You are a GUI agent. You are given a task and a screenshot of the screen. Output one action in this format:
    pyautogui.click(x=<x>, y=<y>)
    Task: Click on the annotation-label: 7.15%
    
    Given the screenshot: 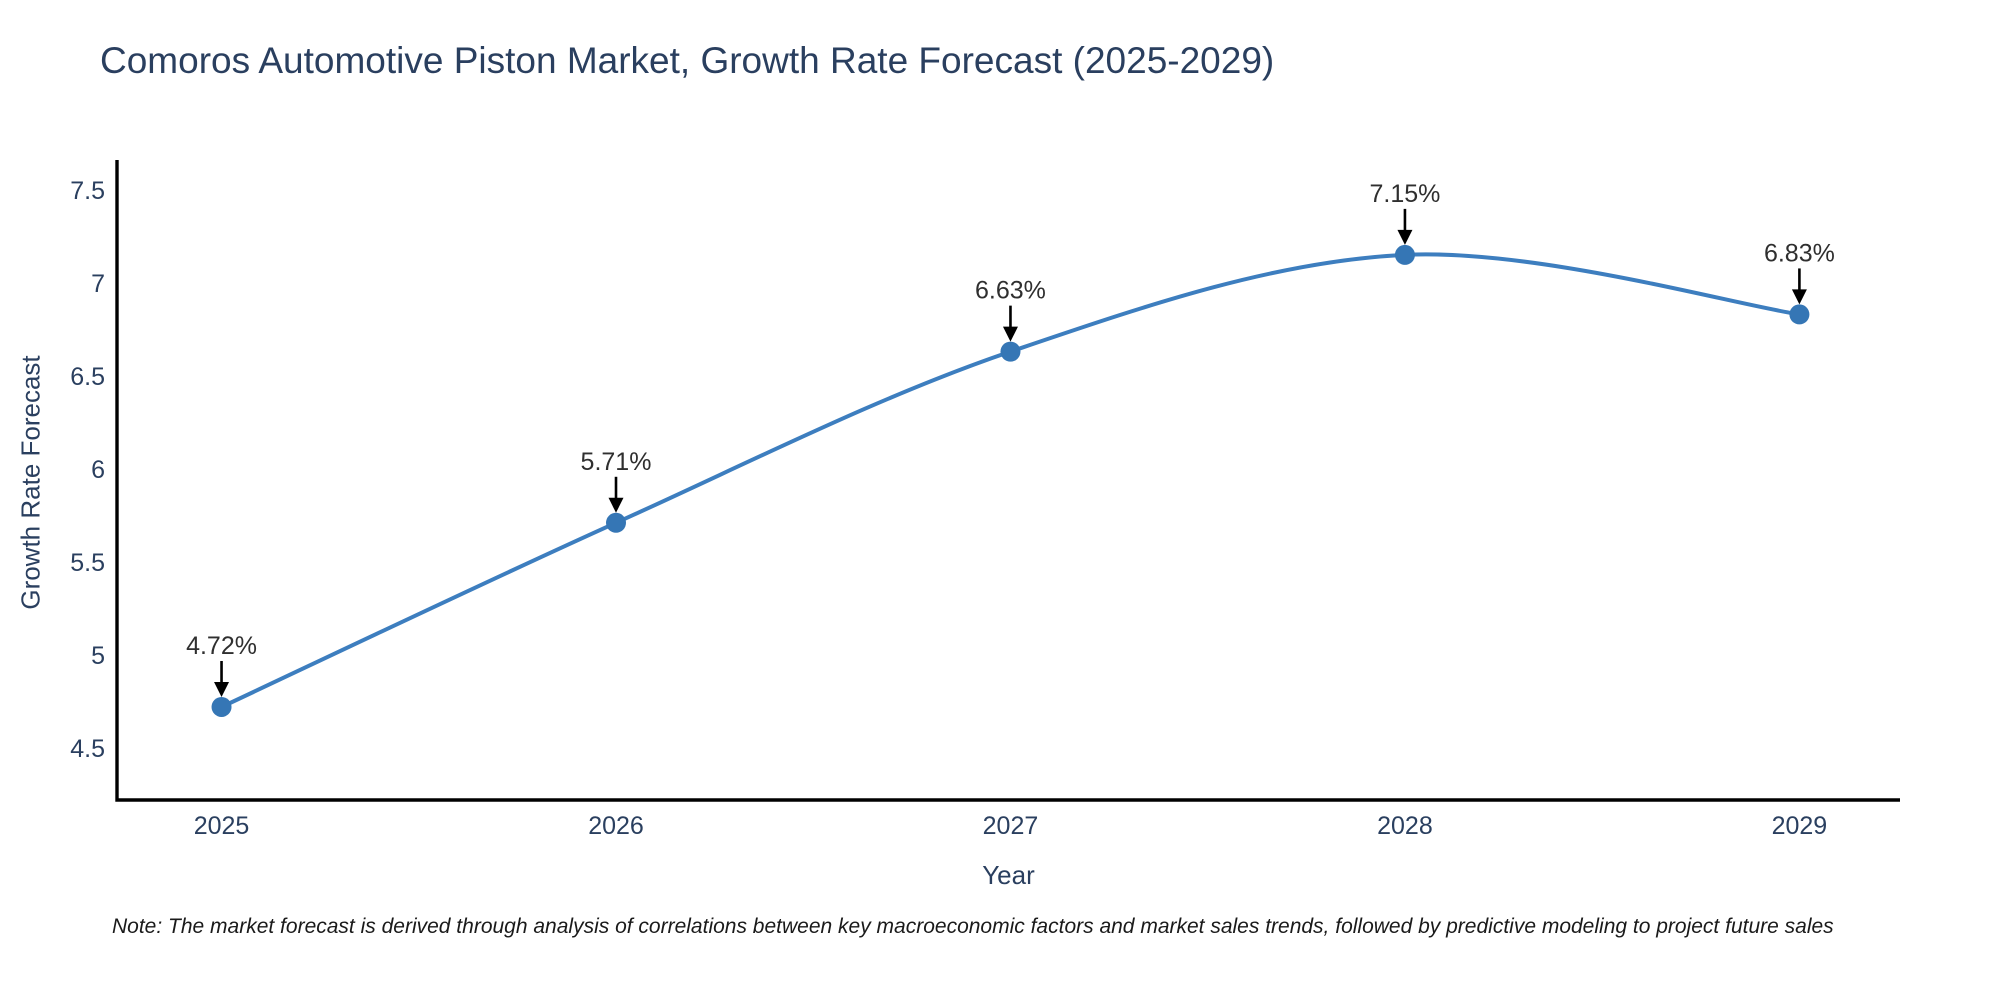 What is the action you would take?
    pyautogui.click(x=1404, y=194)
    